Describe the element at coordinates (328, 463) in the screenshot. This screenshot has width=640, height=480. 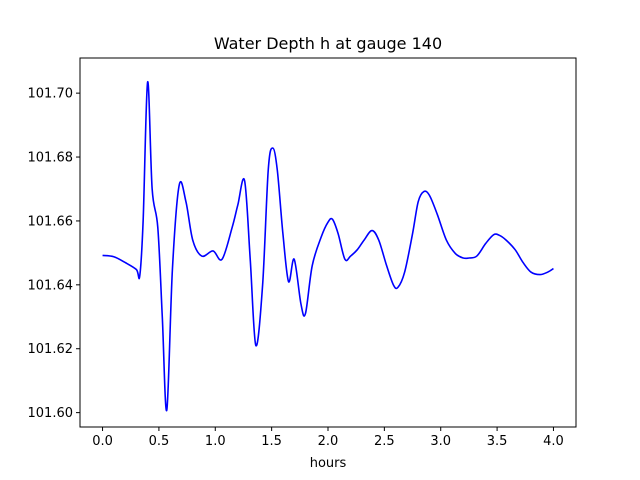
I see `x-axis-label: hours` at that location.